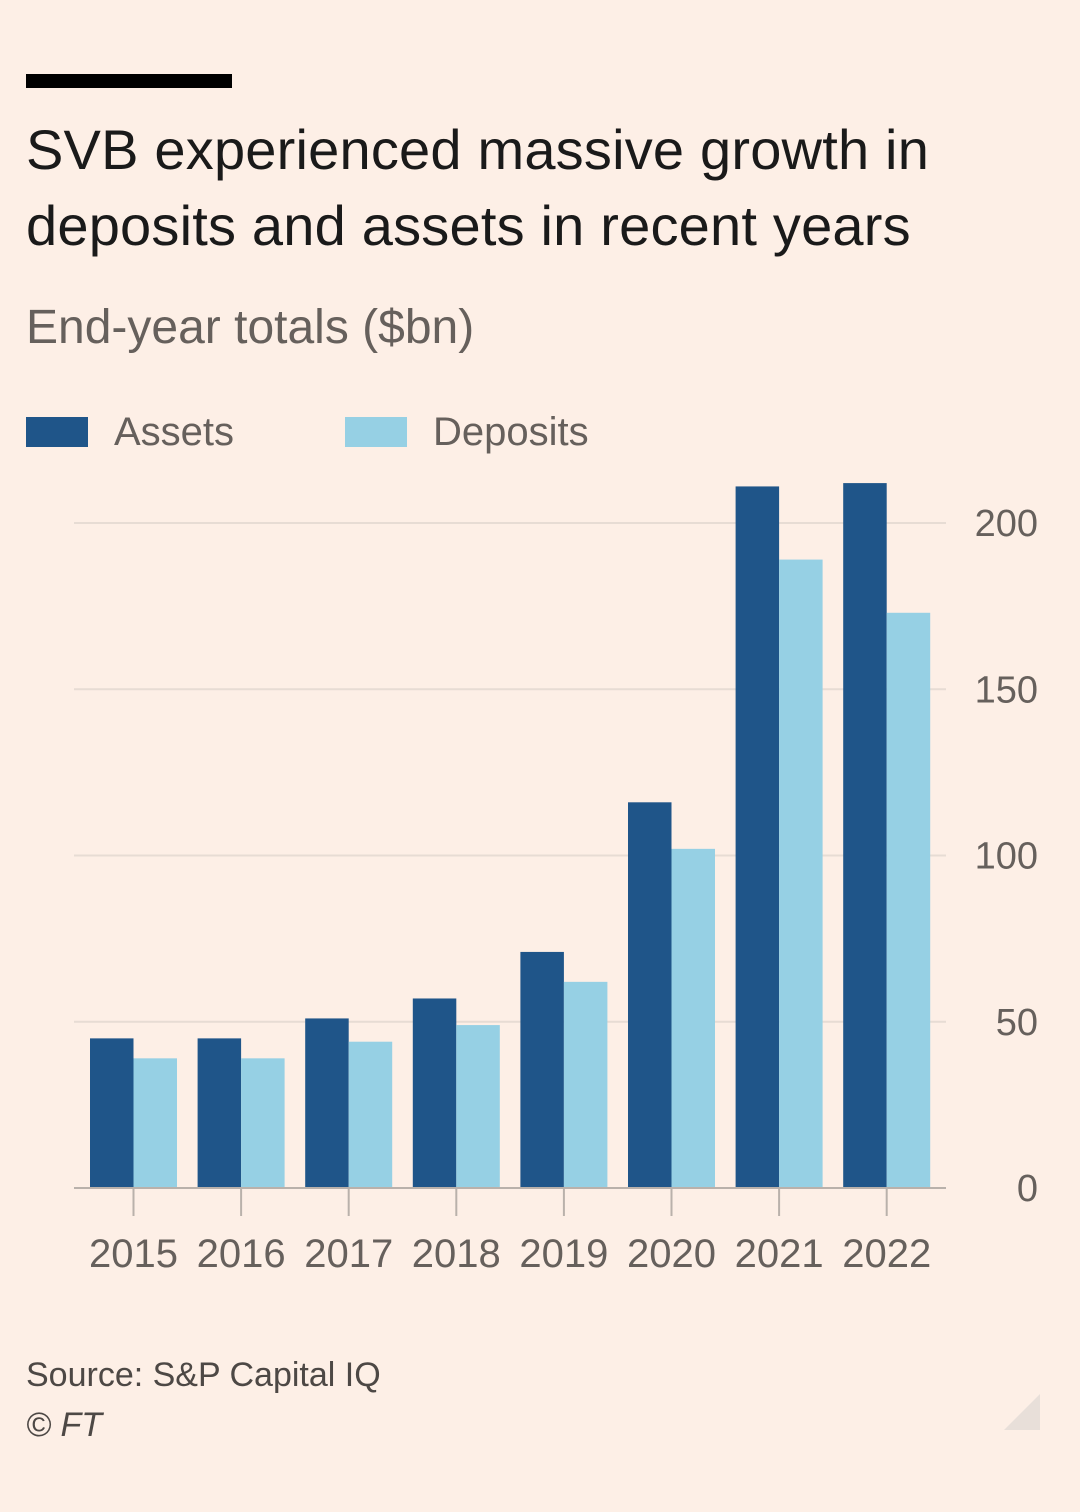 The height and width of the screenshot is (1512, 1080). What do you see at coordinates (241, 1254) in the screenshot?
I see `x-tick-label: 2016` at bounding box center [241, 1254].